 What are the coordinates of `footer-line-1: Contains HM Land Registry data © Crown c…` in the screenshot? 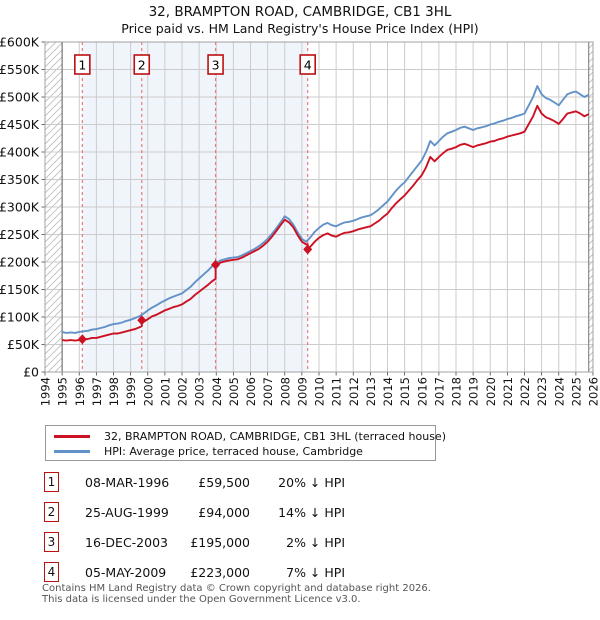 It's located at (236, 588).